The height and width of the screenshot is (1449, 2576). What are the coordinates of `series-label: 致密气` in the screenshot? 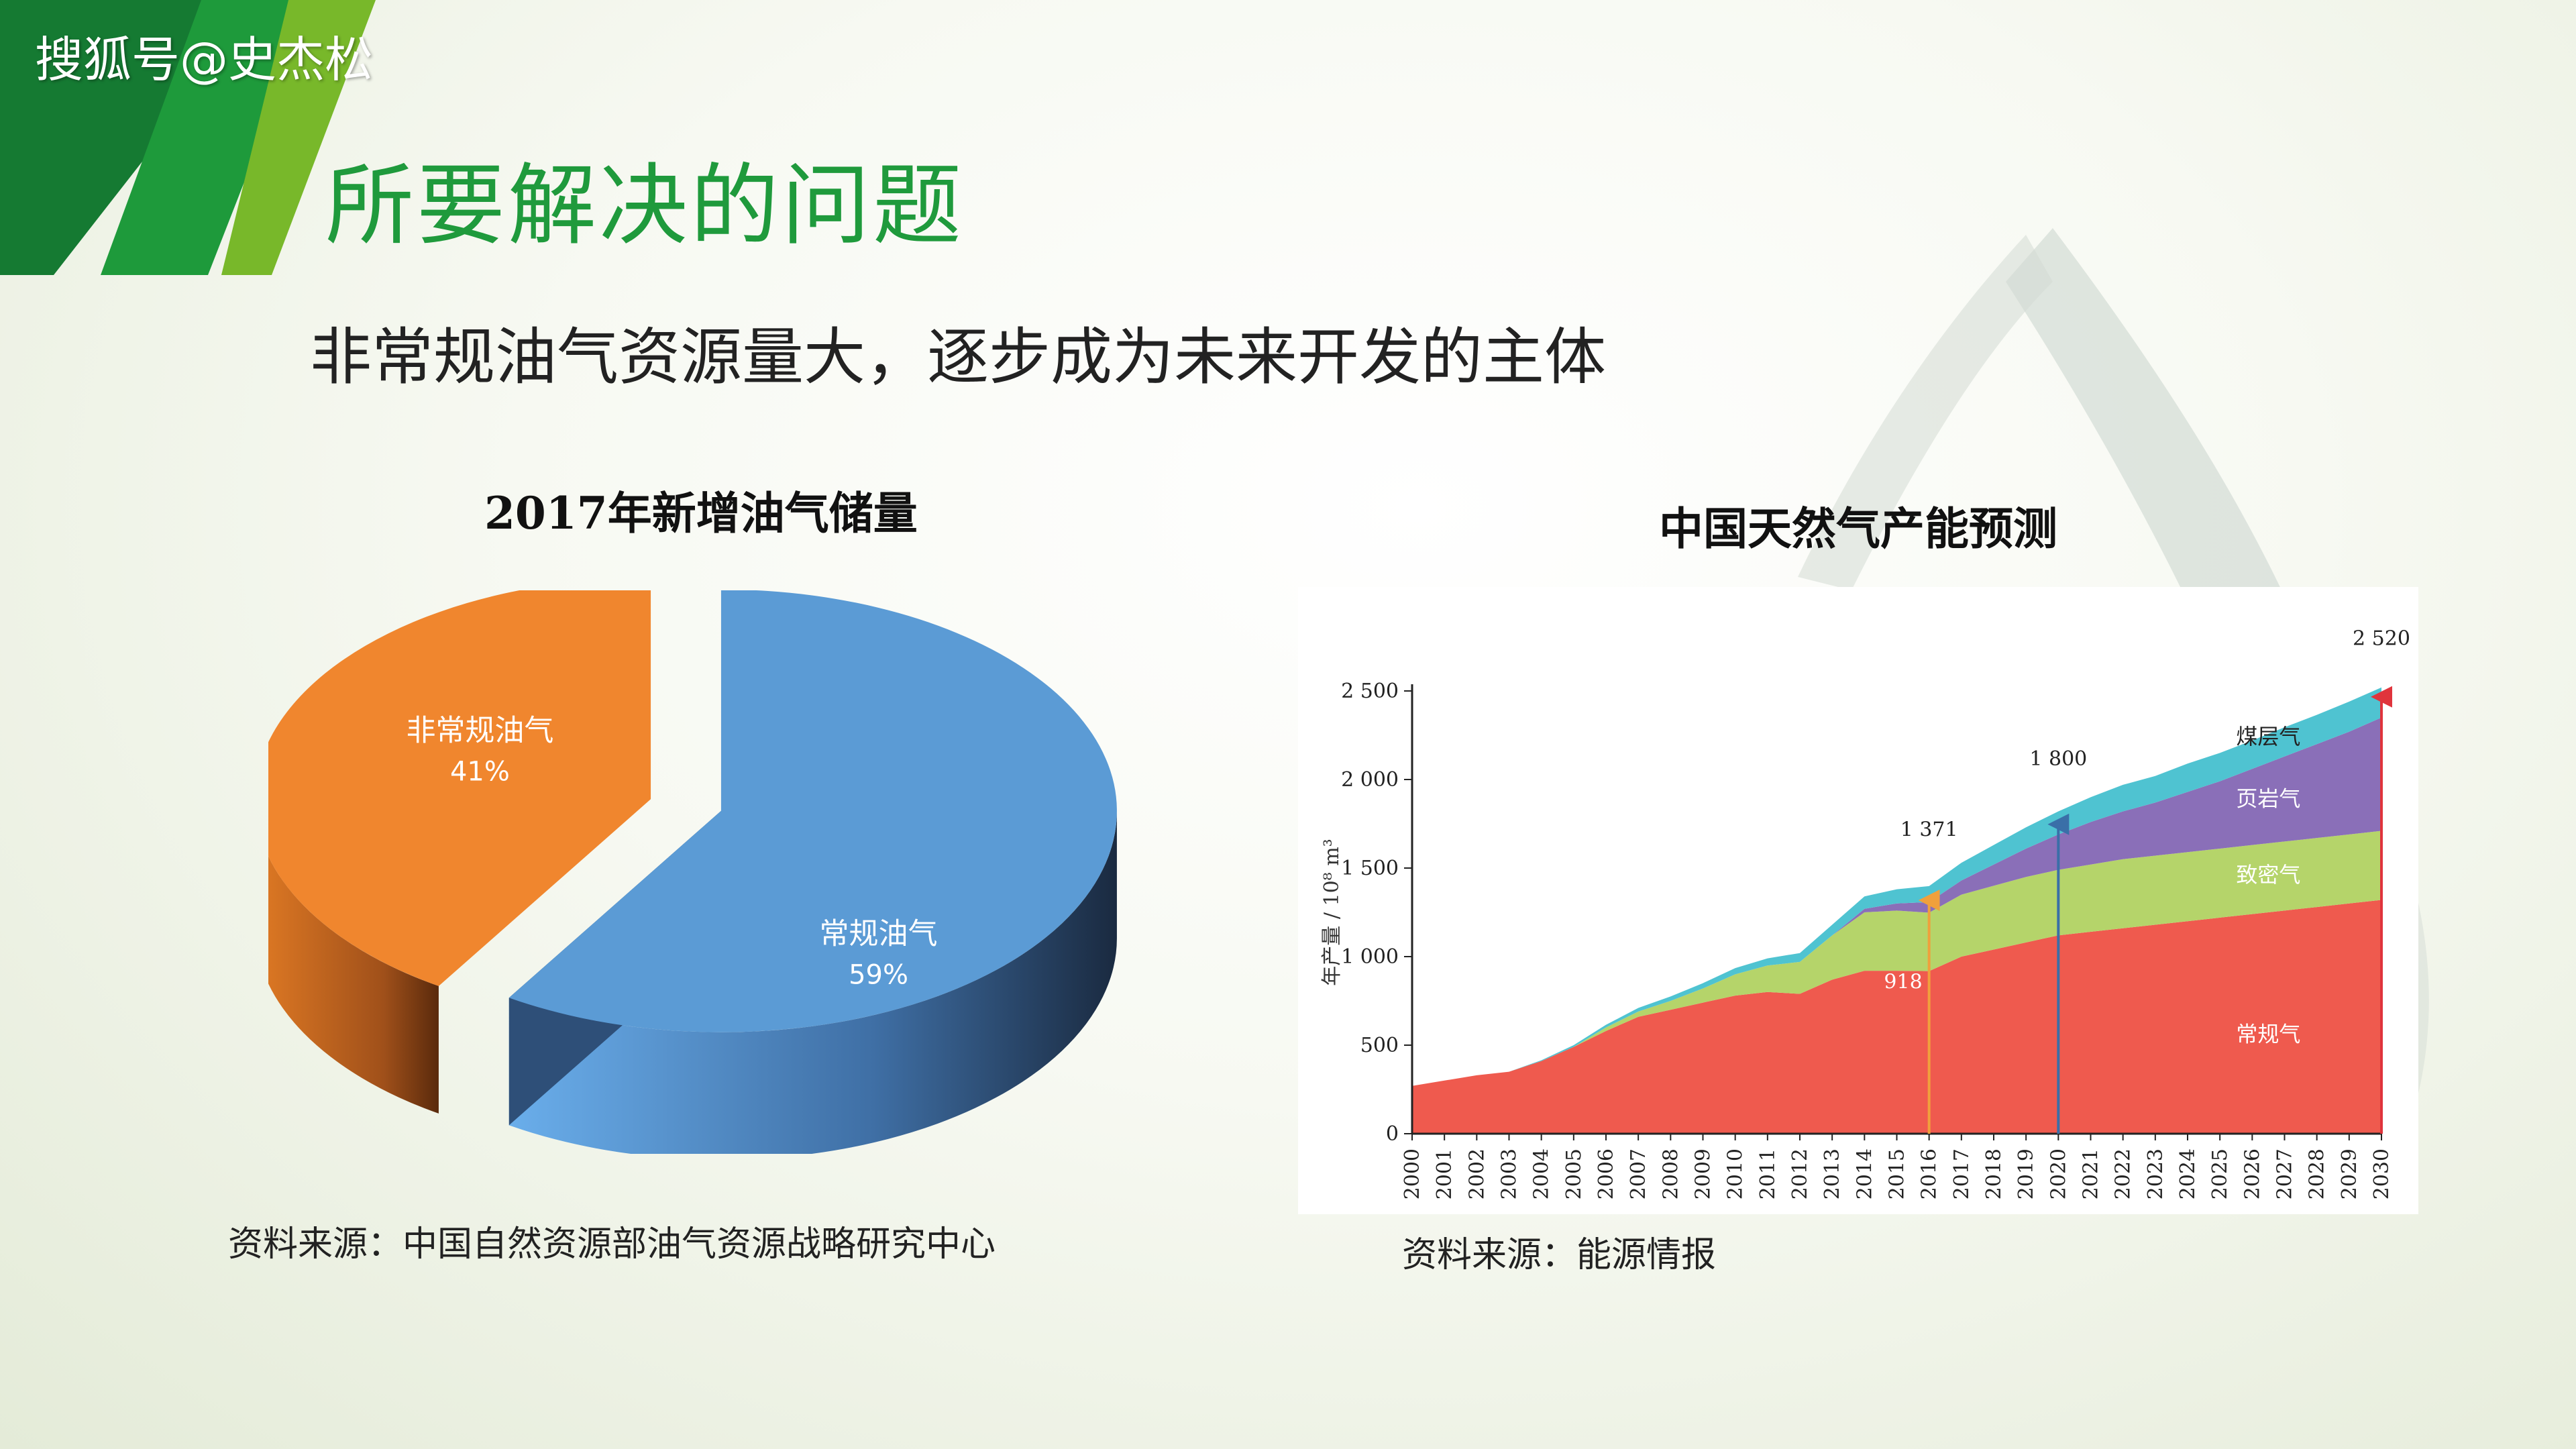 It's located at (2268, 875).